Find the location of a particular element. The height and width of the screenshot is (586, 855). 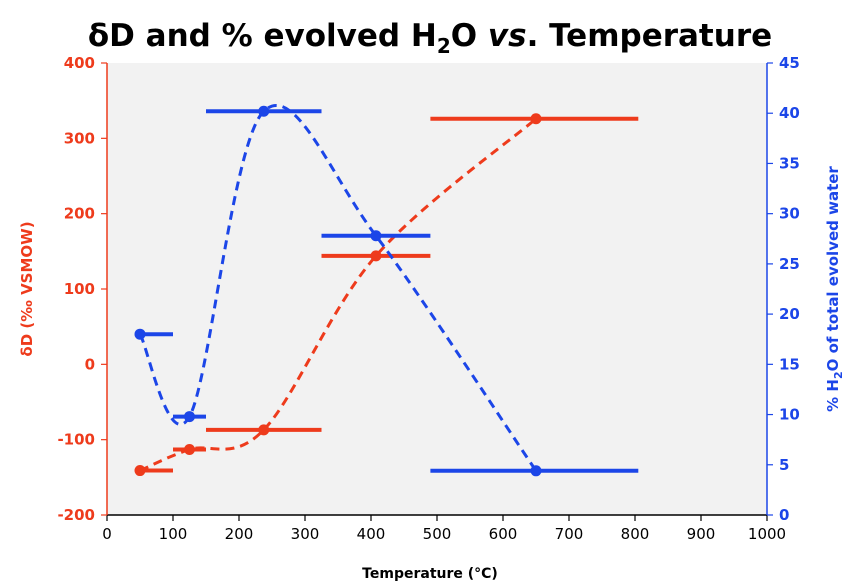

x-tick-label: 600 is located at coordinates (503, 534).